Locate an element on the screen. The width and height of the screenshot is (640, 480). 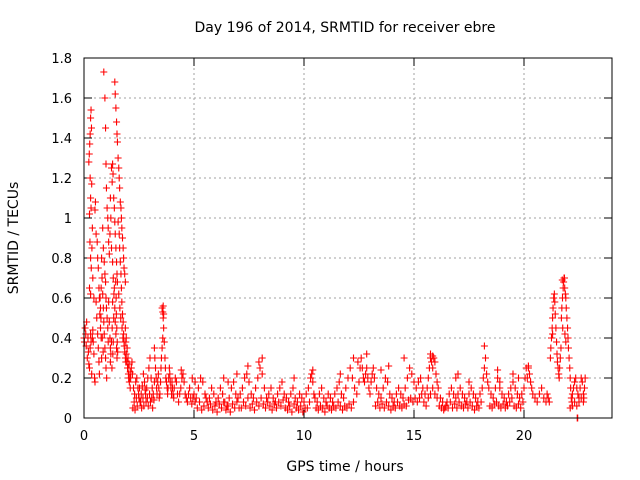
x-tick-labels: 0 5 10 15 20 is located at coordinates (306, 436).